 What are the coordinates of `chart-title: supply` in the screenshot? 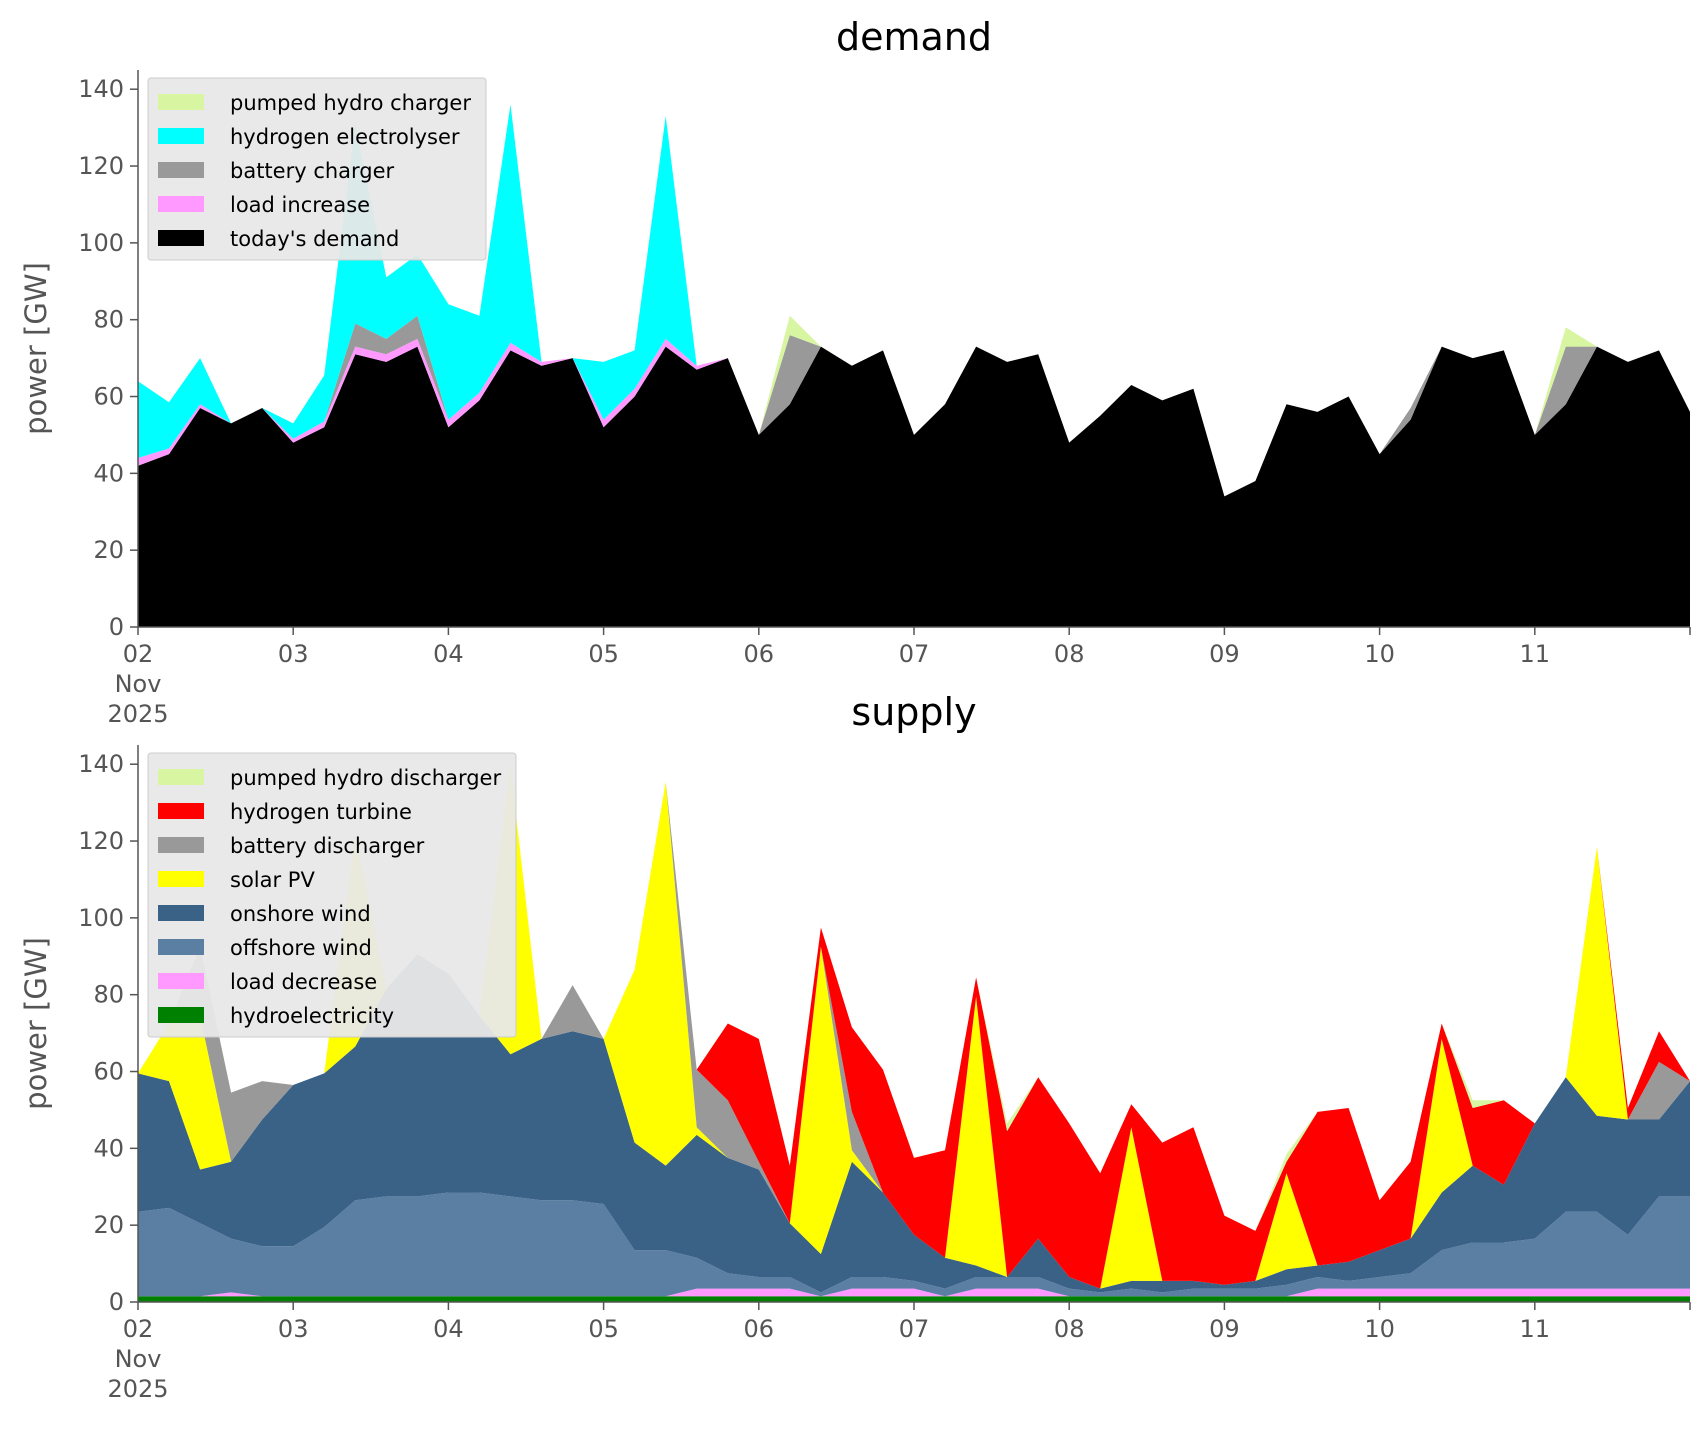 It's located at (913, 712).